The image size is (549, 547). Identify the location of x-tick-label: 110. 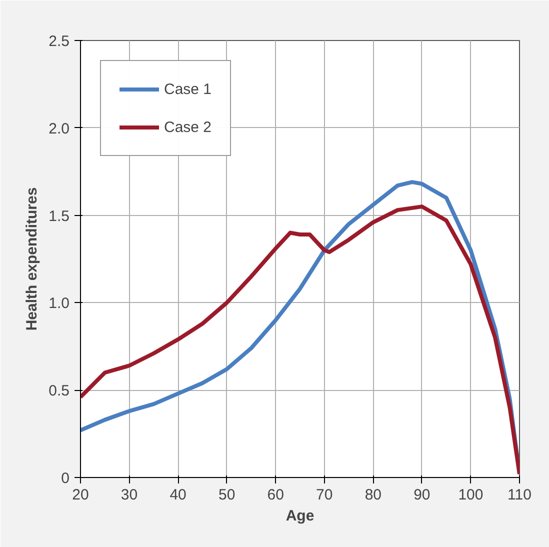
(520, 495).